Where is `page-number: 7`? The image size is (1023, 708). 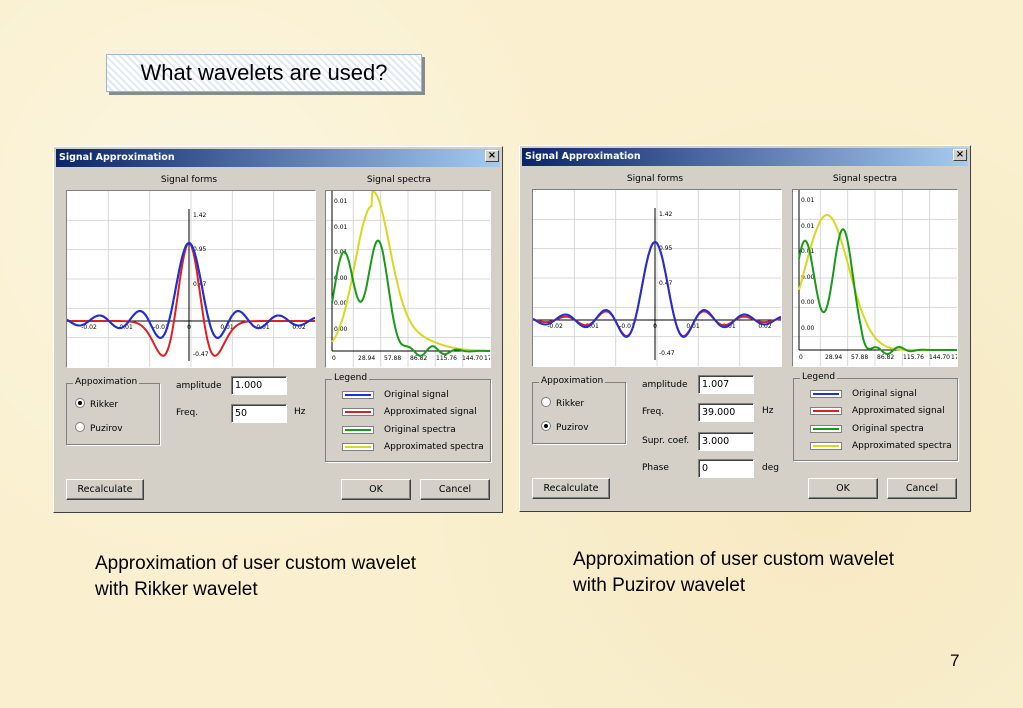
page-number: 7 is located at coordinates (955, 660).